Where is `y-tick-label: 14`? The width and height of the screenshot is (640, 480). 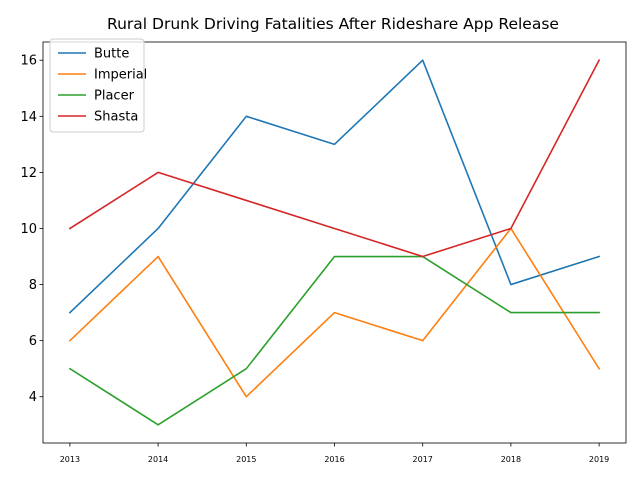
y-tick-label: 14 is located at coordinates (28, 117).